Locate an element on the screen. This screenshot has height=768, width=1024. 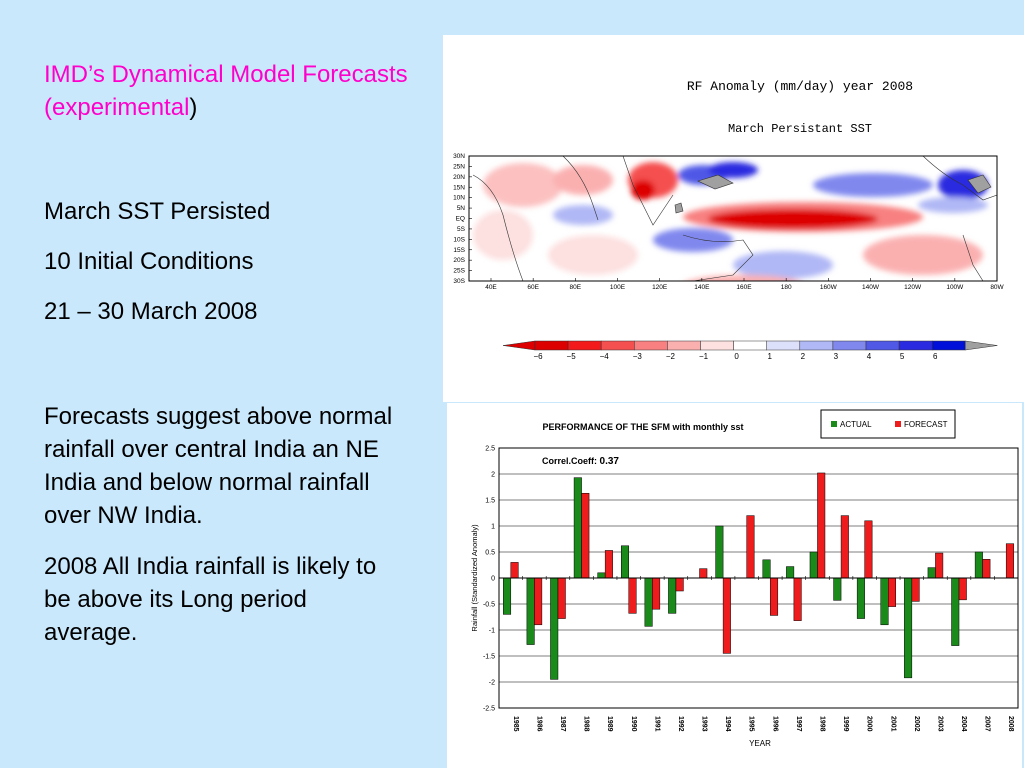
bar-actual-1992 is located at coordinates (672, 595).